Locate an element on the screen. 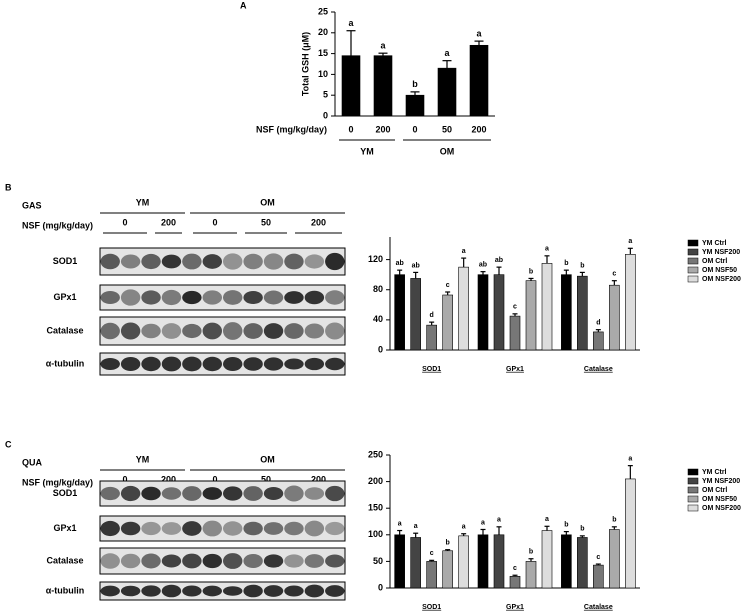 Image resolution: width=745 pixels, height=611 pixels. y-tick-label: 10 is located at coordinates (323, 74).